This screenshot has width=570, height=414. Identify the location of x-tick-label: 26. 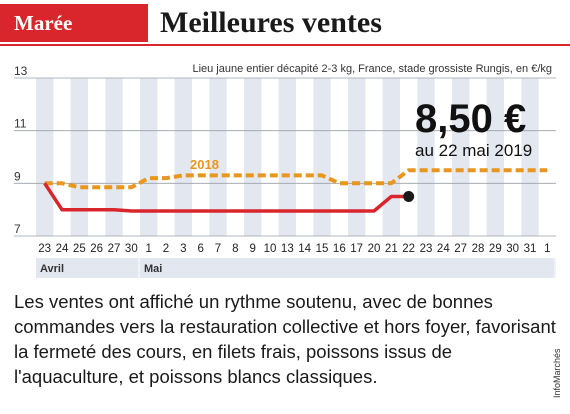
(96, 249).